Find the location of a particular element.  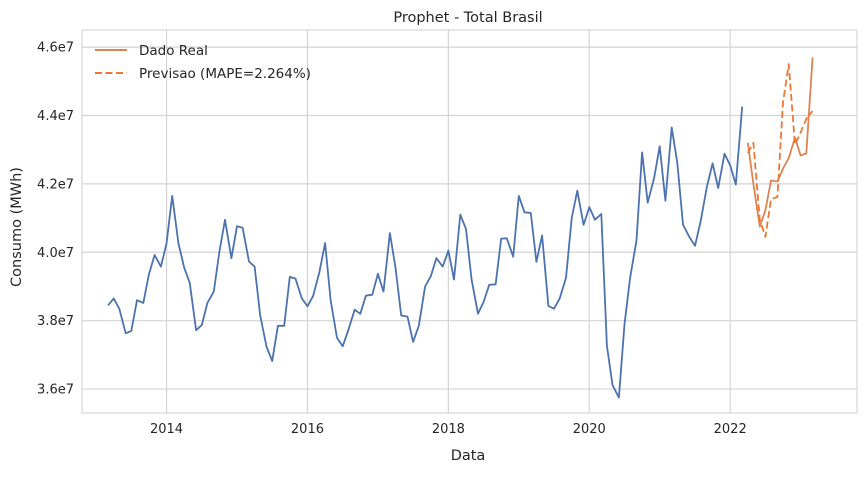

x-tick-label: 2020 is located at coordinates (589, 429).